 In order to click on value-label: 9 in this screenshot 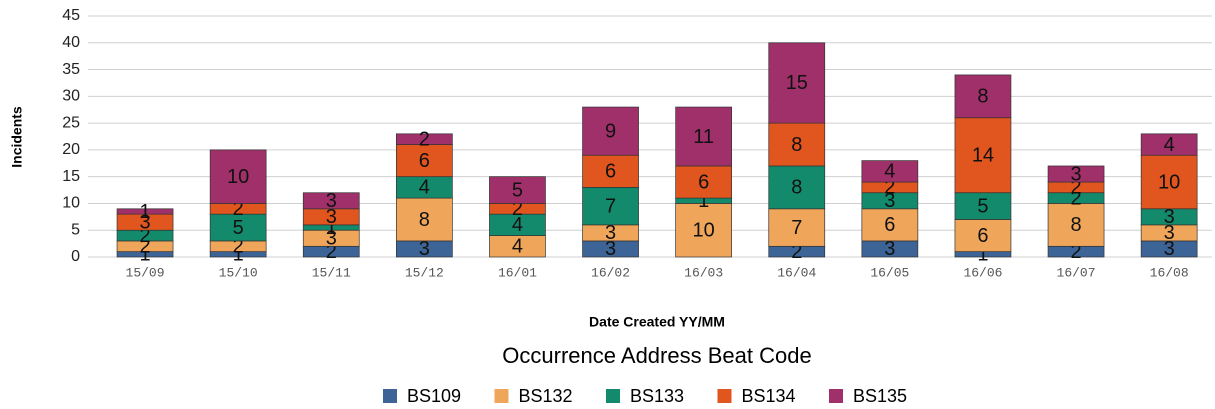, I will do `click(610, 131)`.